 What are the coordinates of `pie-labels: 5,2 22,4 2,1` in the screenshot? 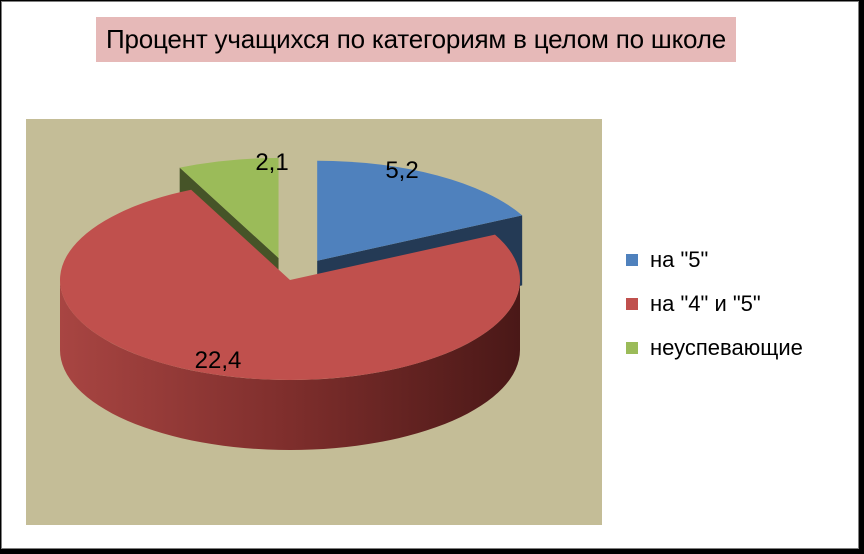 It's located at (307, 261).